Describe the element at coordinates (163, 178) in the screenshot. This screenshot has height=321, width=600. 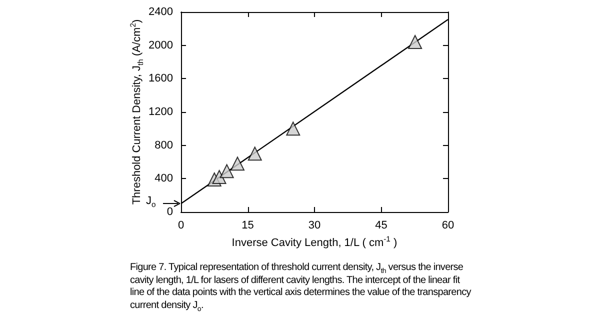
I see `y-tick-label: 400` at that location.